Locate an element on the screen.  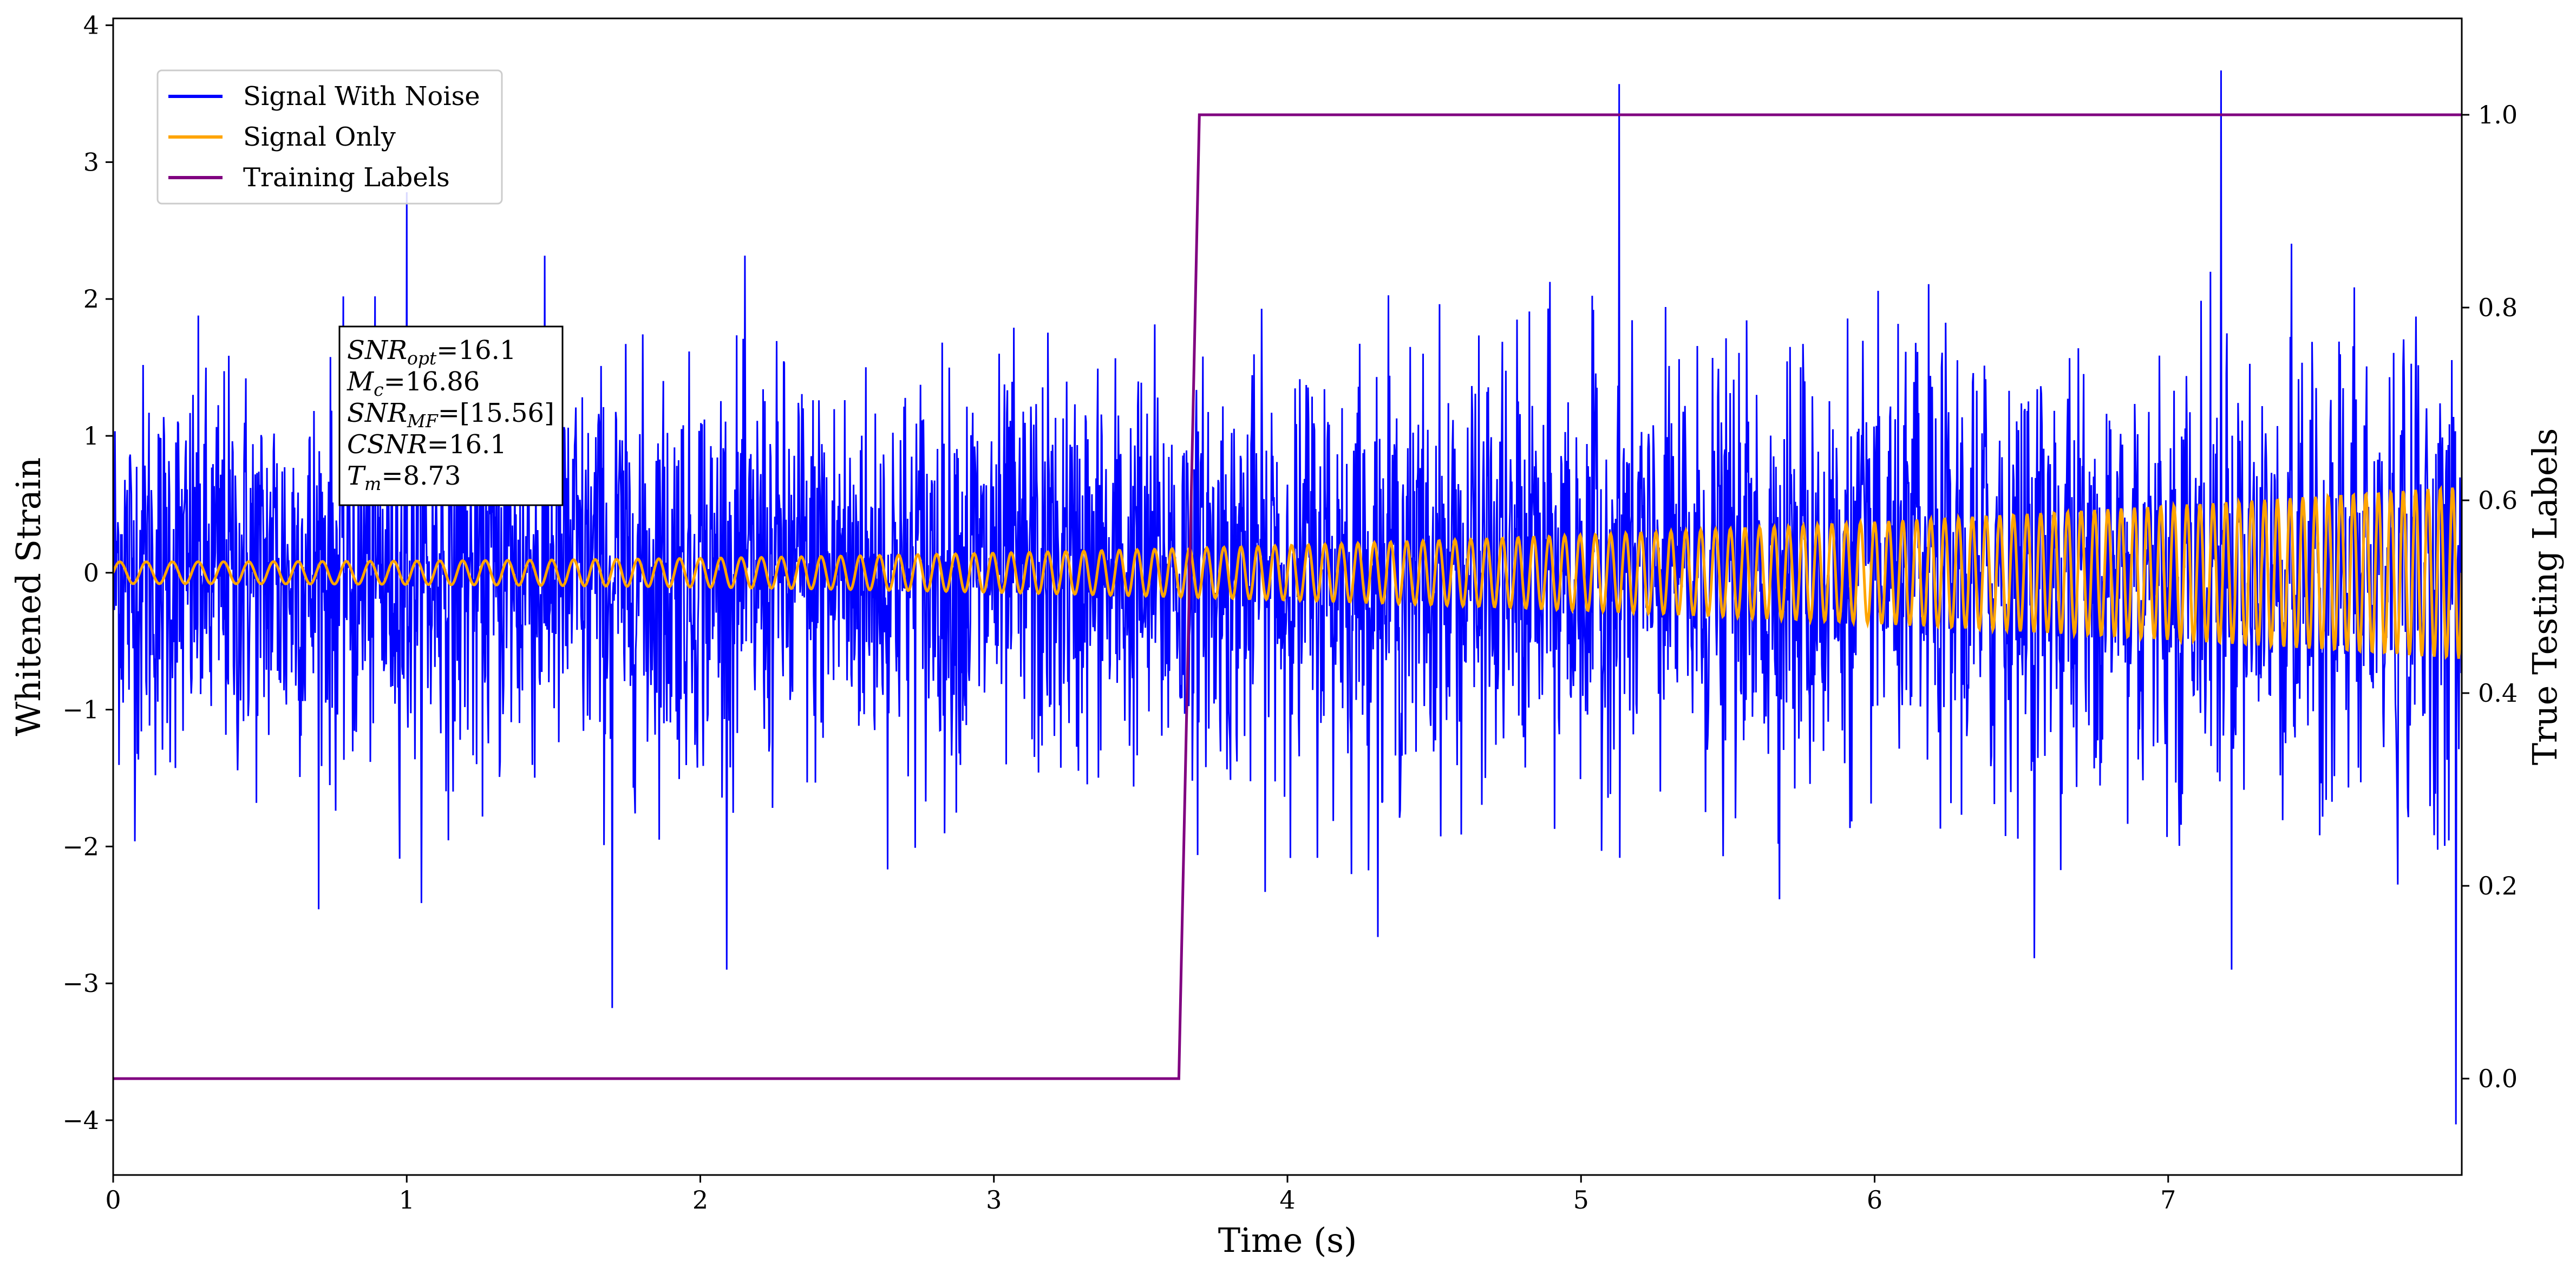
y2-tick-label: 0.8 is located at coordinates (2498, 308).